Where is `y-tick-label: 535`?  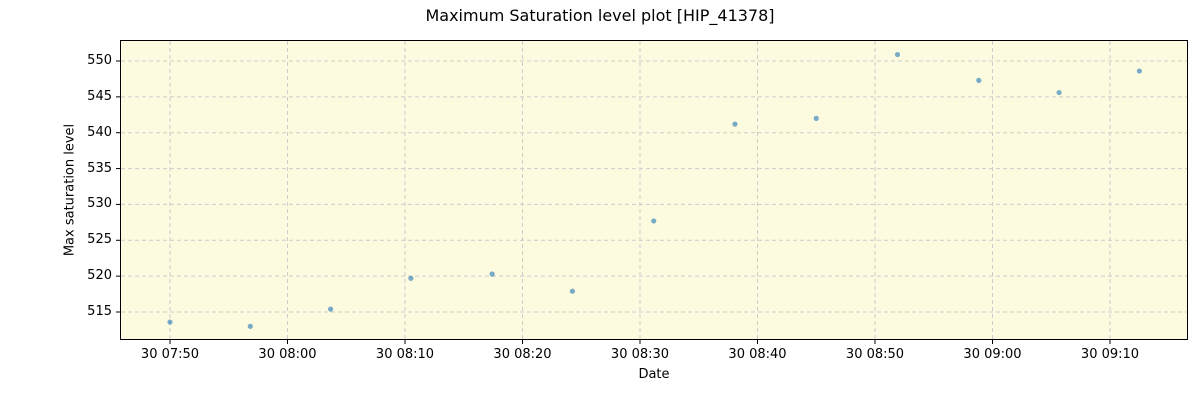
y-tick-label: 535 is located at coordinates (99, 168).